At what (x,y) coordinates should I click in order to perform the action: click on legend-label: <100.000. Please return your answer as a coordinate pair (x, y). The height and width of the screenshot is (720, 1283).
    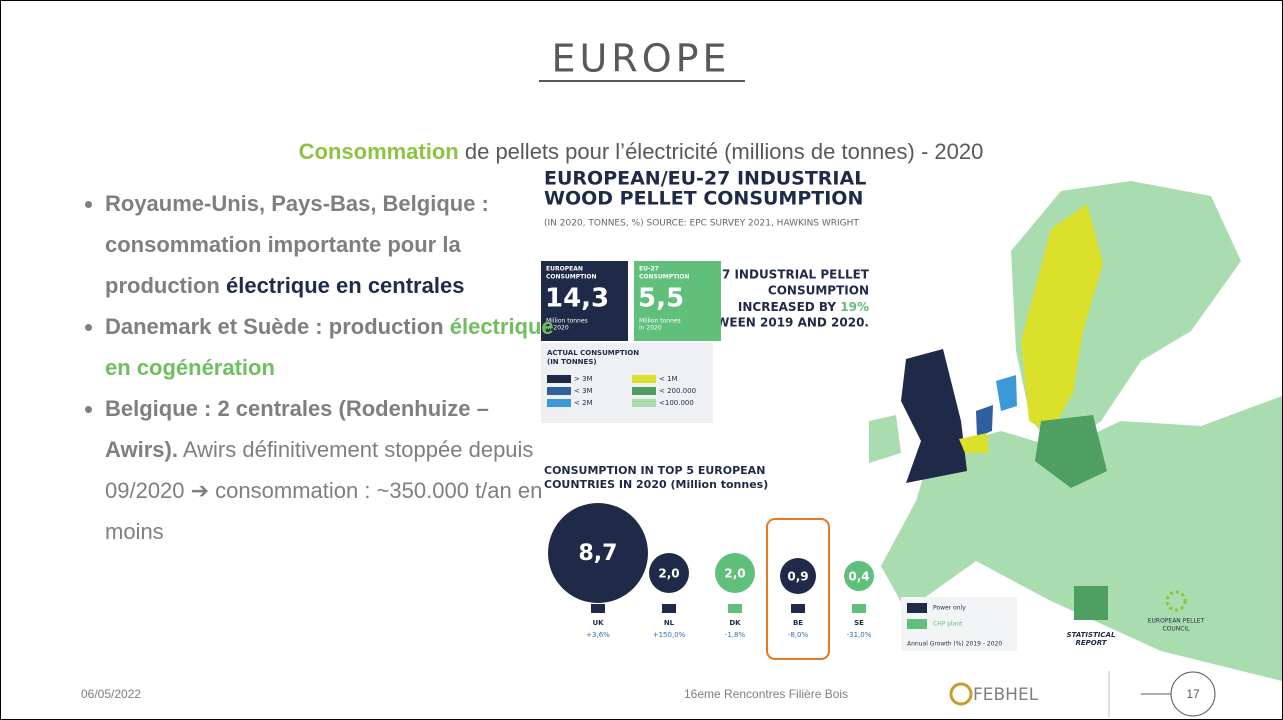
    Looking at the image, I should click on (676, 403).